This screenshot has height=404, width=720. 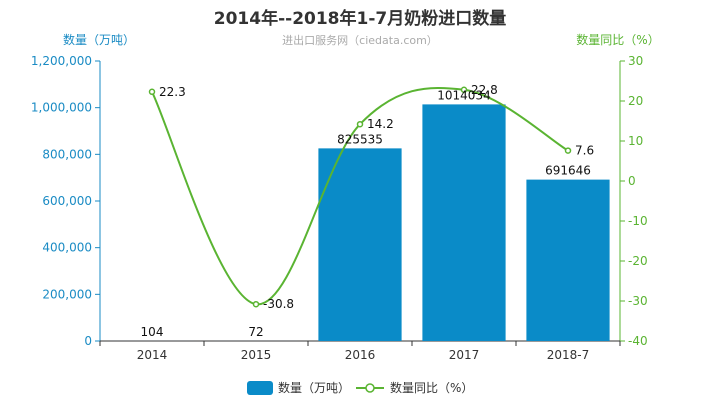 I want to click on yoy-value-label: -30.8, so click(x=278, y=304).